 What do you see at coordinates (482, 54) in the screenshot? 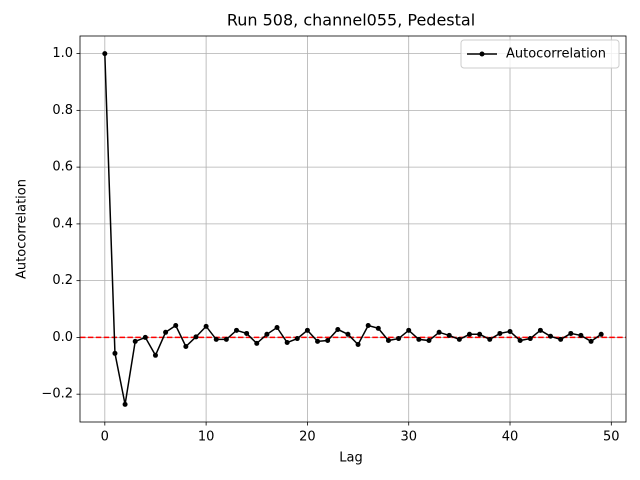
I see `legend-marker` at bounding box center [482, 54].